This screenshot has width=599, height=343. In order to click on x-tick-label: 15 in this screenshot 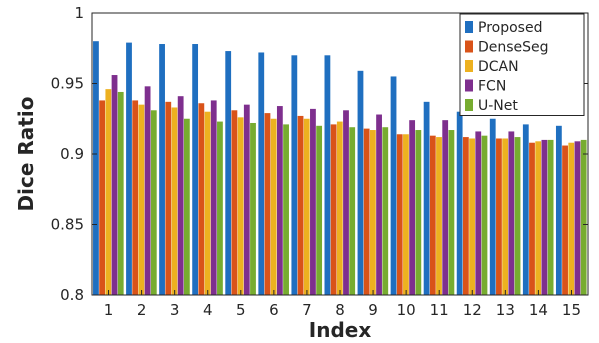, I will do `click(571, 310)`.